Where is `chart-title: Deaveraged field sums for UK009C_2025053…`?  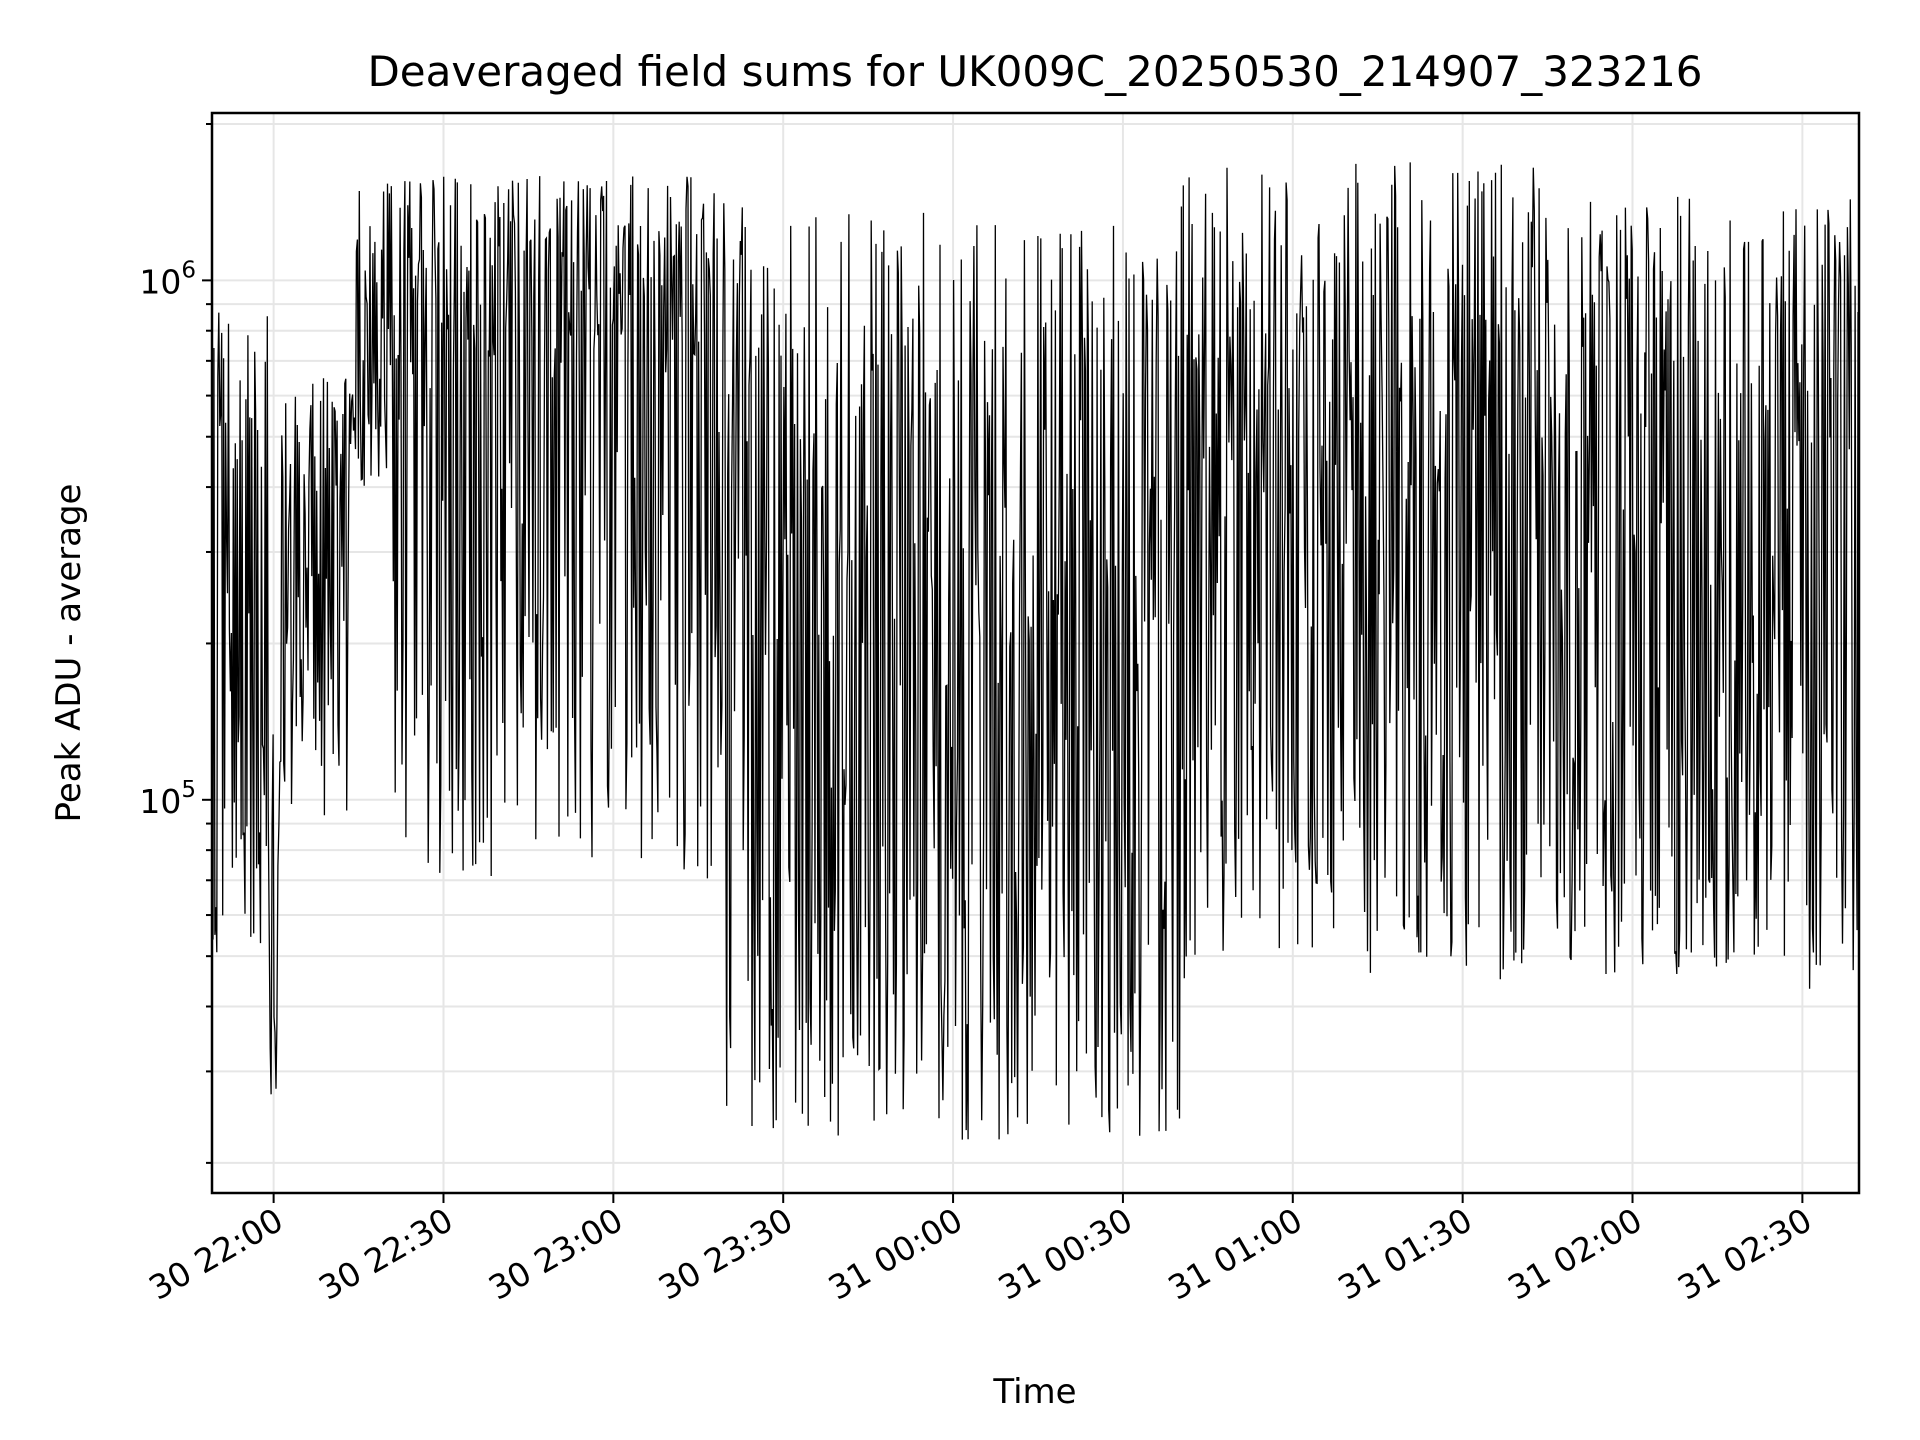 chart-title: Deaveraged field sums for UK009C_2025053… is located at coordinates (1034, 71).